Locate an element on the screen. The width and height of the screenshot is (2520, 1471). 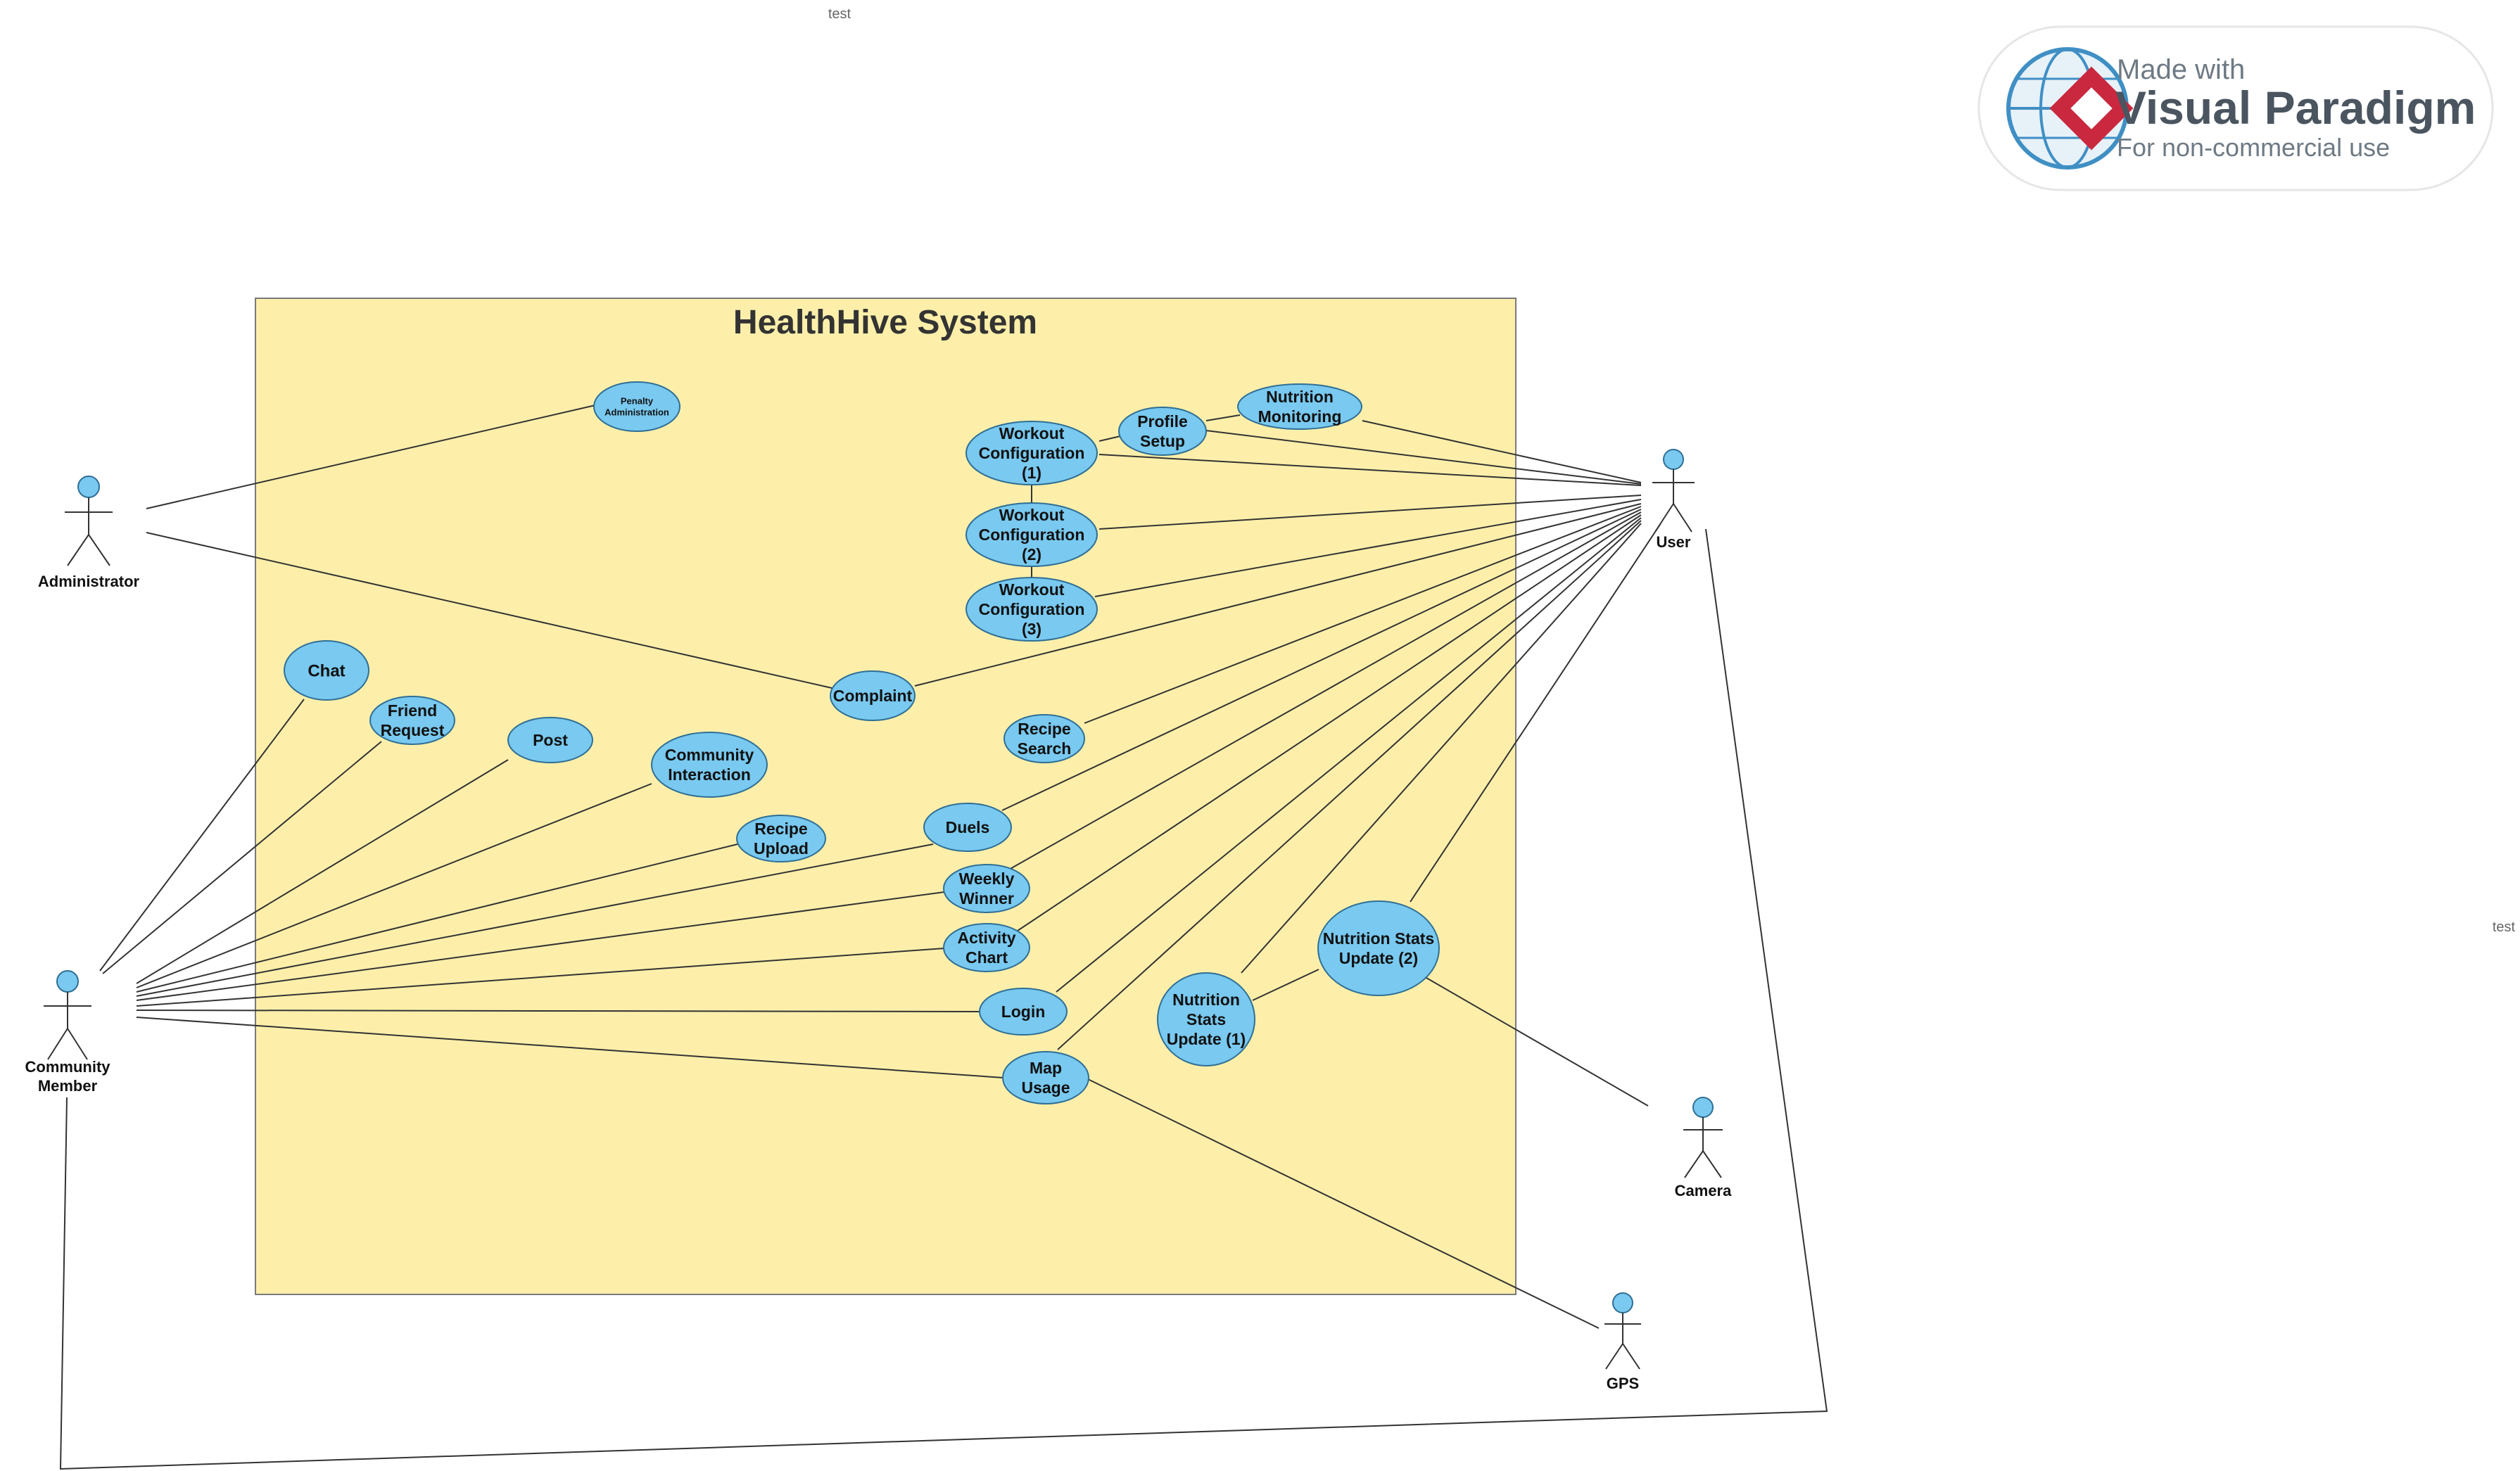
use-case-label: Login is located at coordinates (1024, 1011).